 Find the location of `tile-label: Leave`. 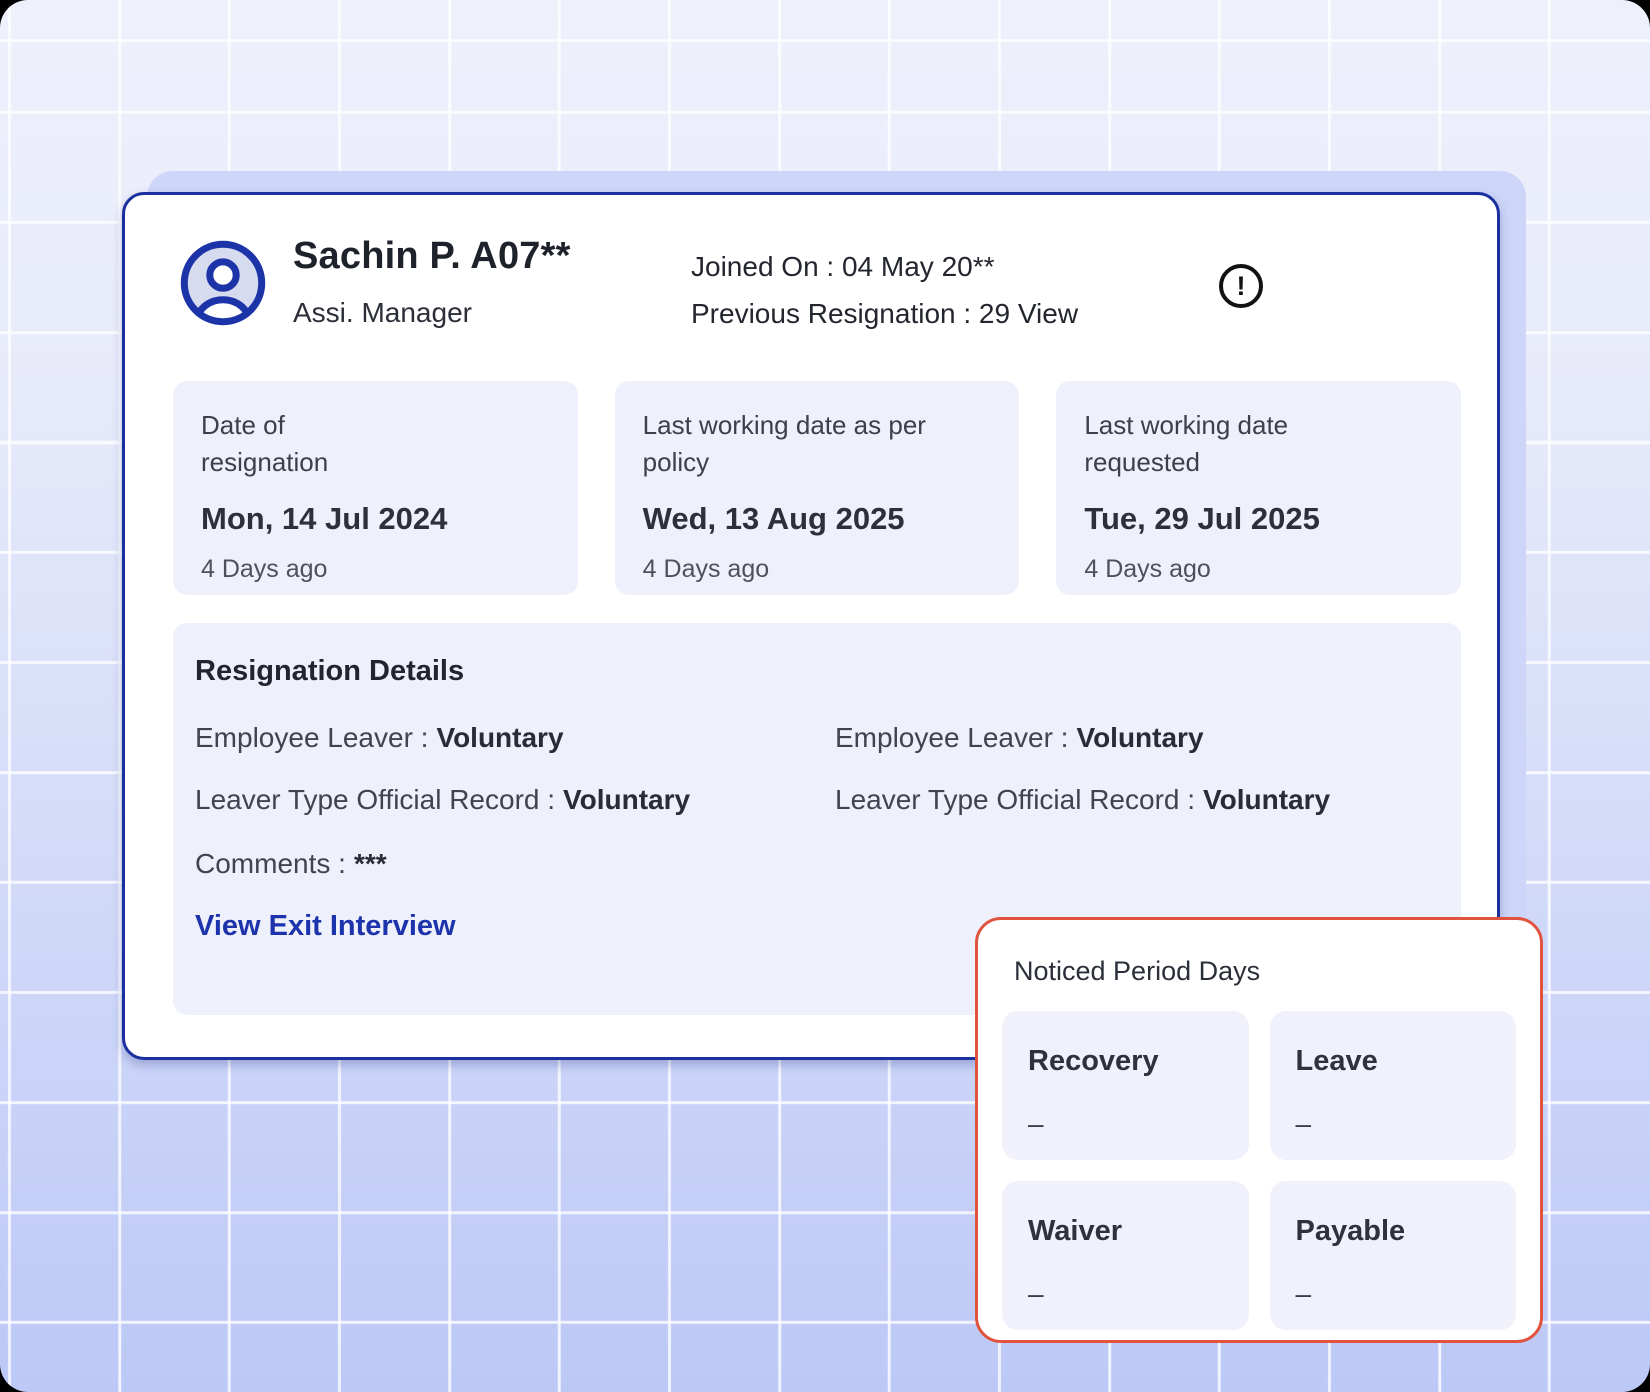

tile-label: Leave is located at coordinates (1336, 1061).